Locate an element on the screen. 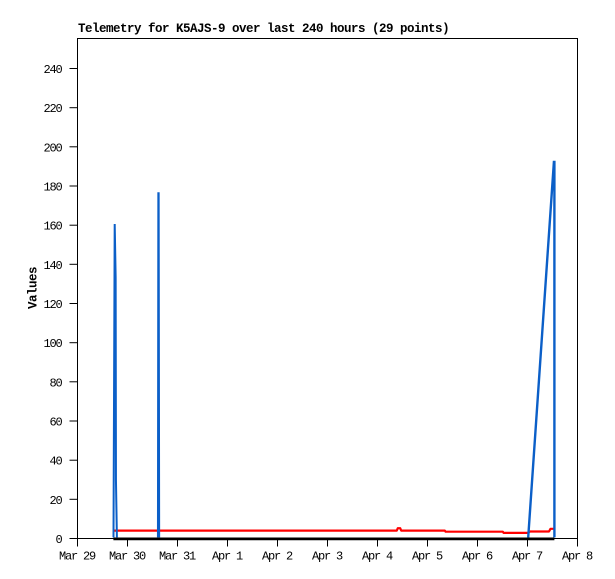  svg-text: 0 is located at coordinates (58, 540).